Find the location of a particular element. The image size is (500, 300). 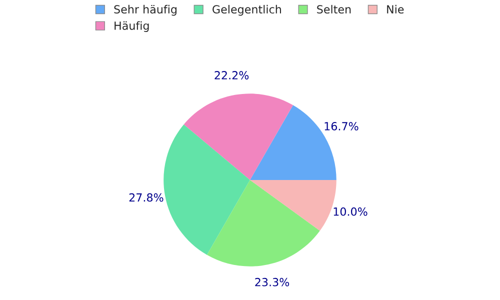

data-label: 27.8% is located at coordinates (146, 197).